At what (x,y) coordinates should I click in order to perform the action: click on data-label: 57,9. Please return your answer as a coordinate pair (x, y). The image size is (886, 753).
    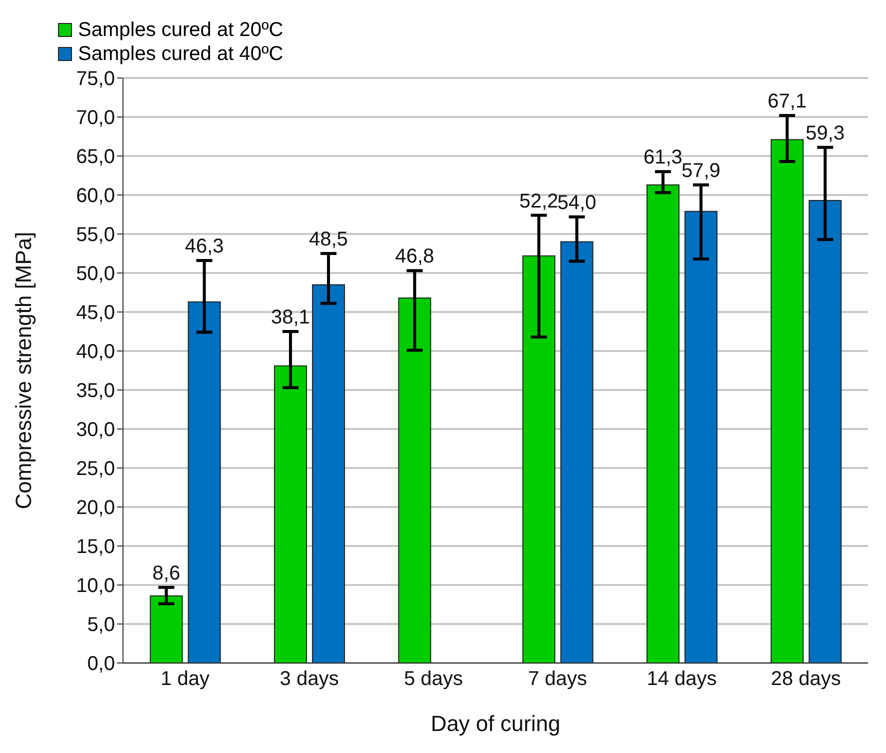
    Looking at the image, I should click on (701, 171).